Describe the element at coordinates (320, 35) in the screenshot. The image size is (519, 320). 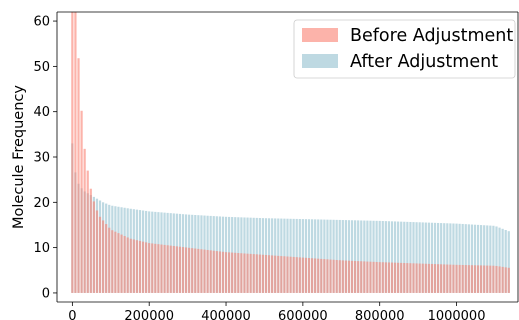
I see `legend-swatch-before` at that location.